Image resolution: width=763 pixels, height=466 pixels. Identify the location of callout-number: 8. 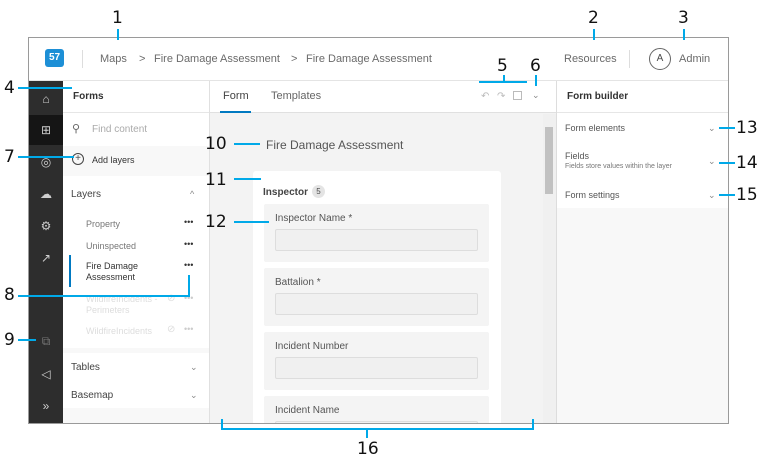
(9, 295).